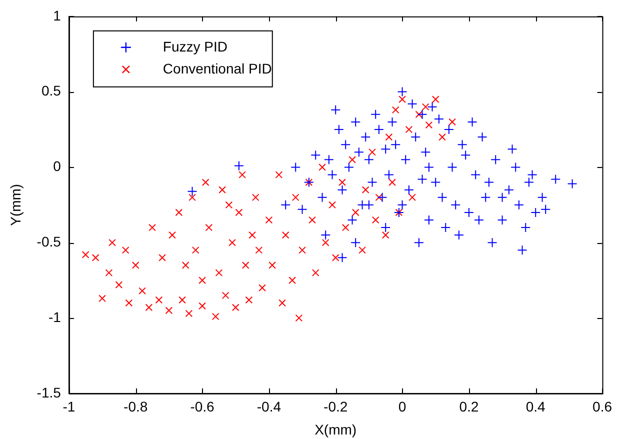 Image resolution: width=618 pixels, height=439 pixels. What do you see at coordinates (469, 406) in the screenshot?
I see `x-tick-label: 0.2` at bounding box center [469, 406].